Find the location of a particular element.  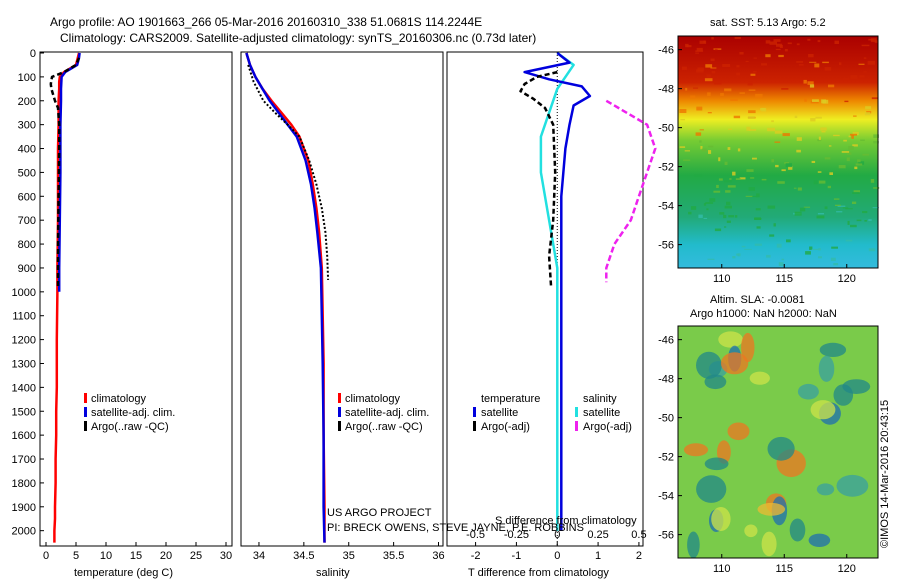

s-diff-tick-label: 0.25 is located at coordinates (597, 535).